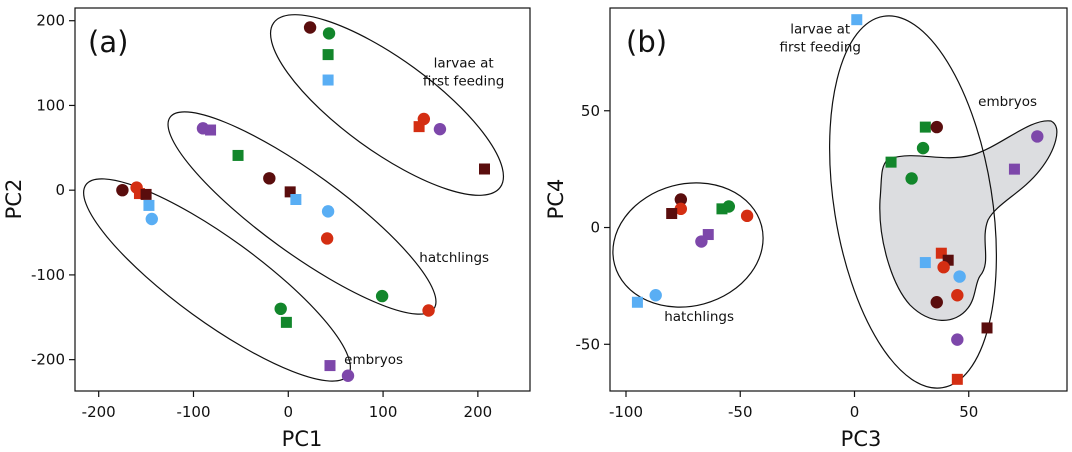 This screenshot has width=1072, height=452. I want to click on y-tick-label: 100, so click(50, 105).